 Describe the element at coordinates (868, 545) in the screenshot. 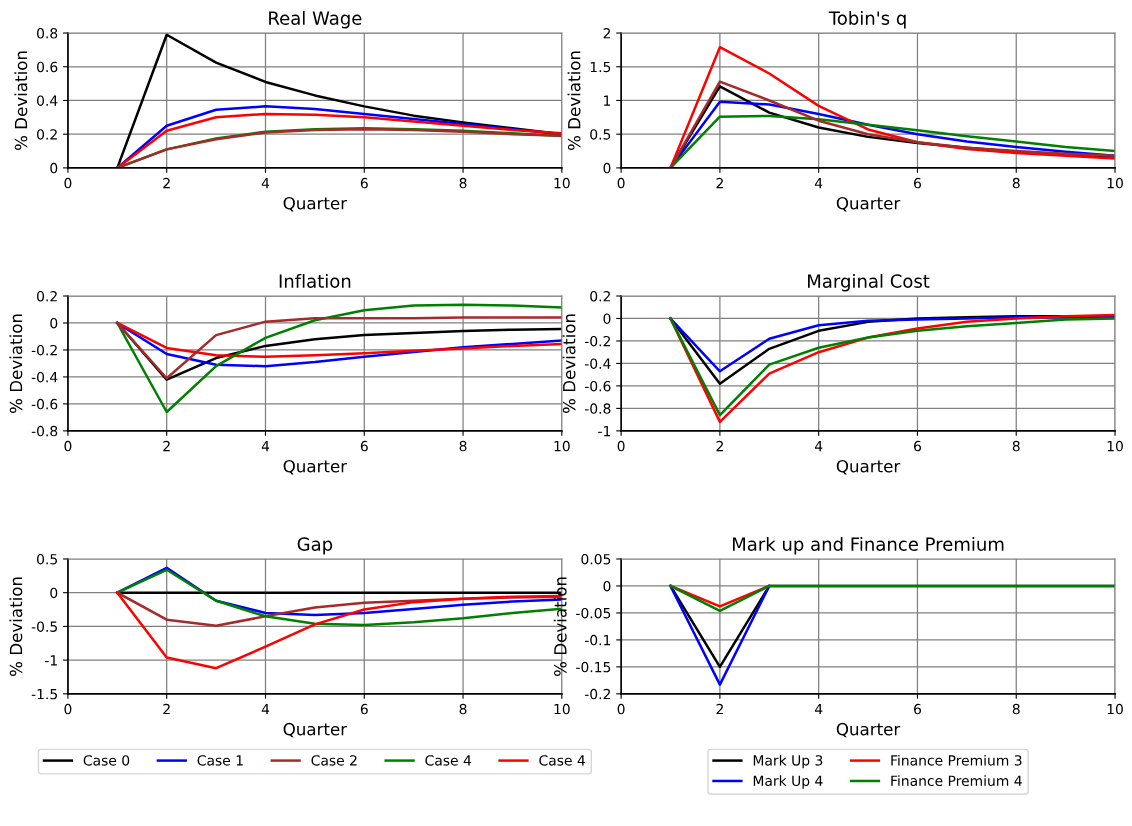

I see `chart-title: Mark up and Finance Premium` at that location.